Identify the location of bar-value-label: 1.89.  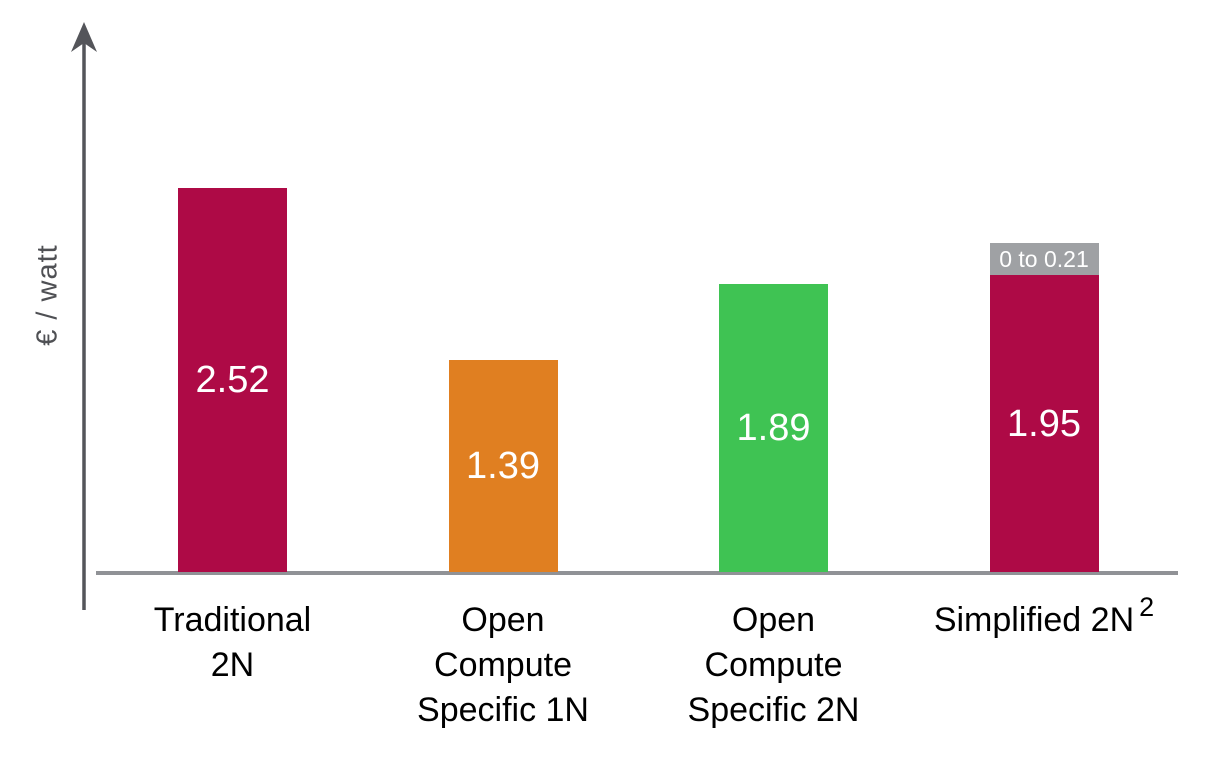
(773, 428).